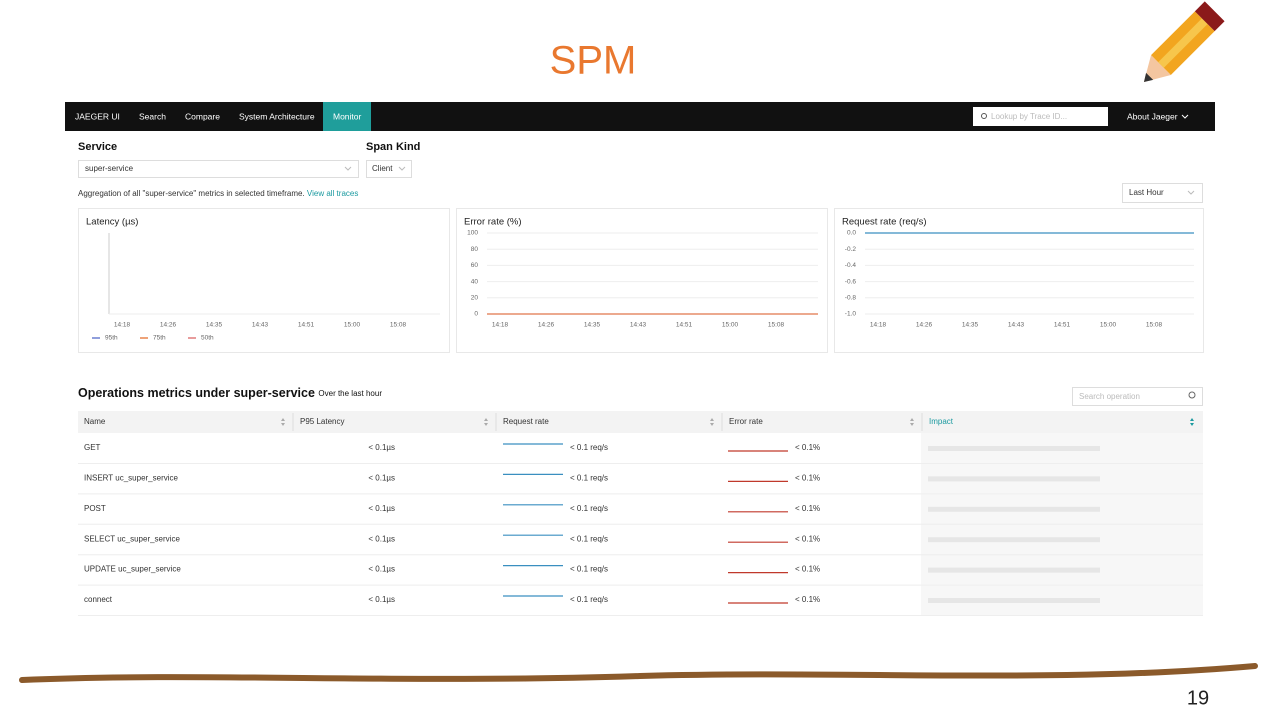 This screenshot has height=721, width=1280. Describe the element at coordinates (393, 147) in the screenshot. I see `span-kind-label: Span Kind` at that location.